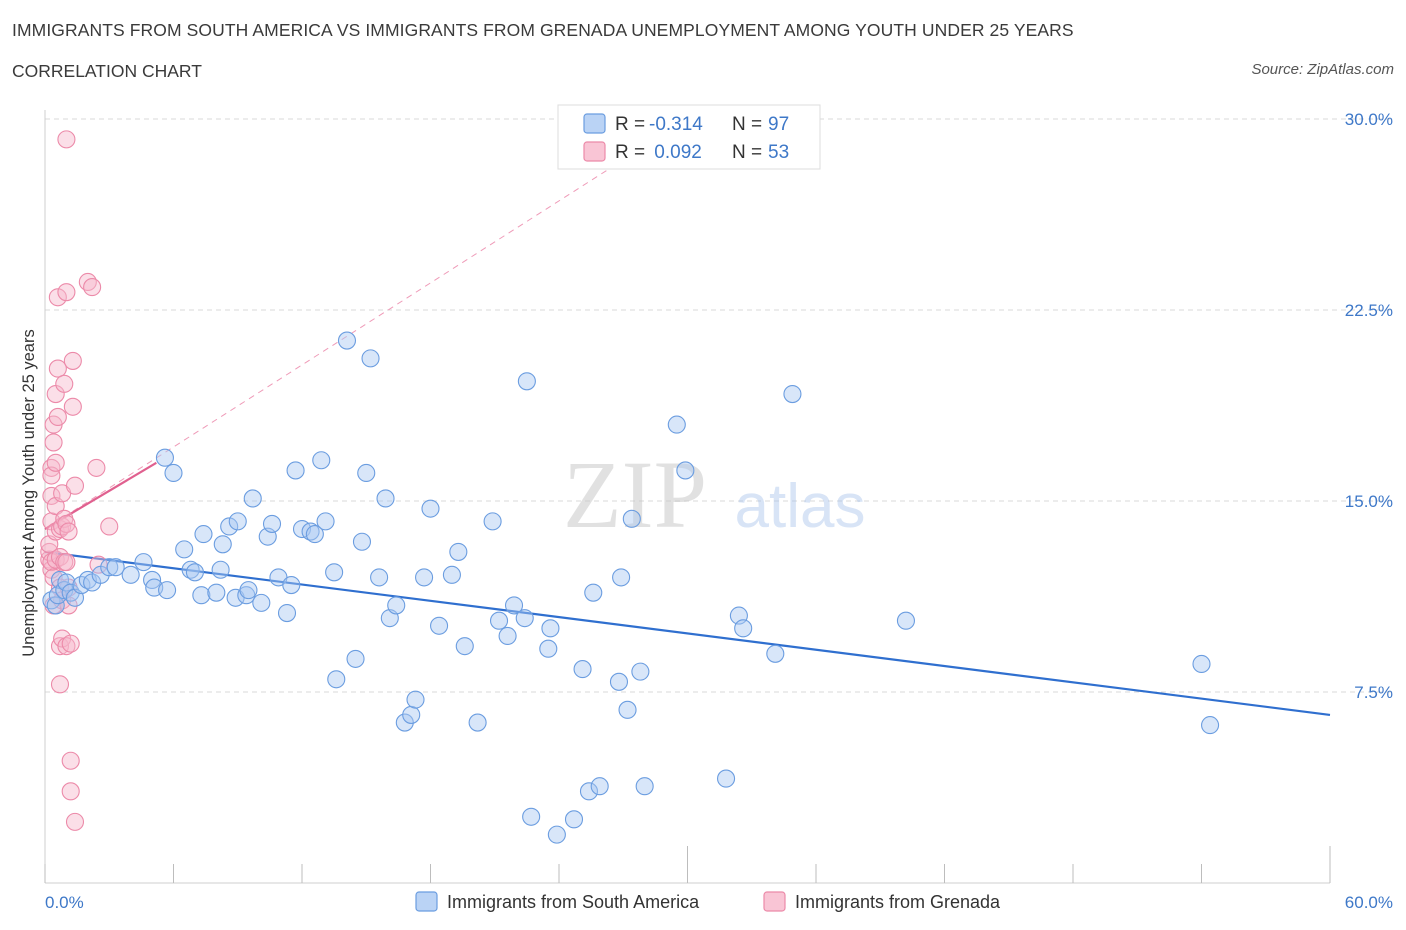 The height and width of the screenshot is (930, 1406). What do you see at coordinates (778, 124) in the screenshot?
I see `legend-n-value: 97` at bounding box center [778, 124].